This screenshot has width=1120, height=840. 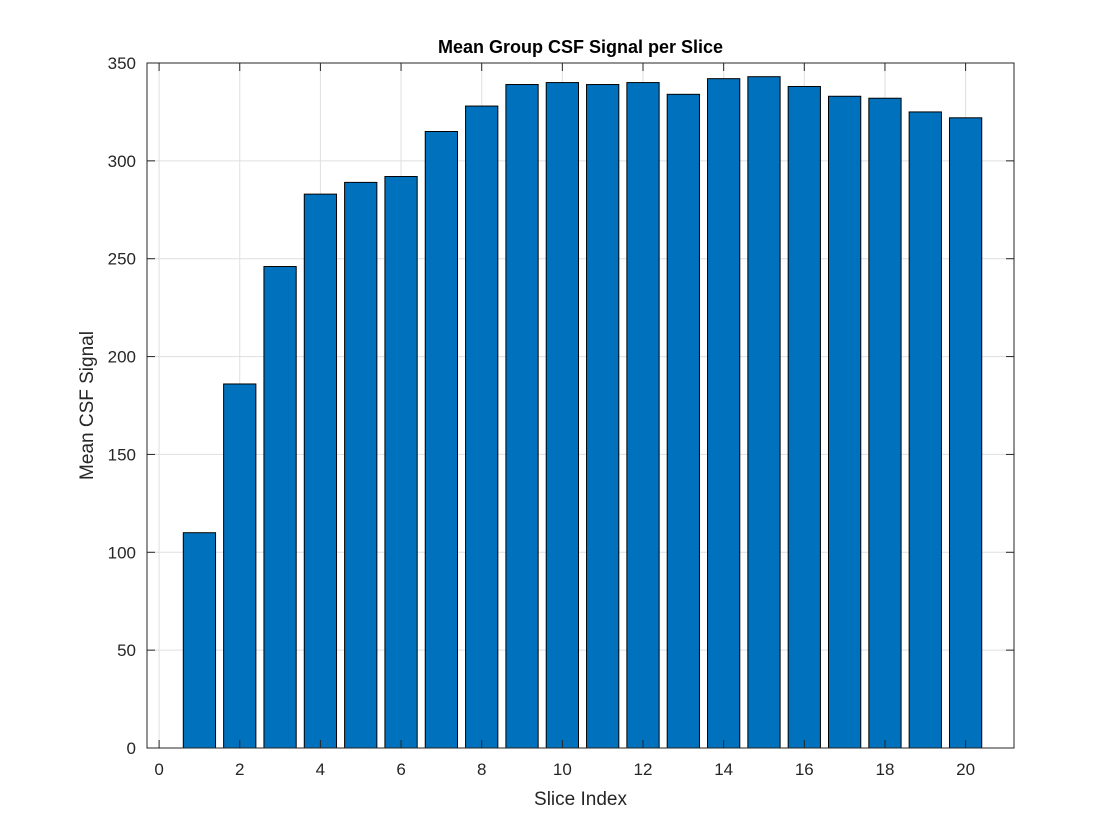 I want to click on x-tick-label: 14, so click(x=723, y=769).